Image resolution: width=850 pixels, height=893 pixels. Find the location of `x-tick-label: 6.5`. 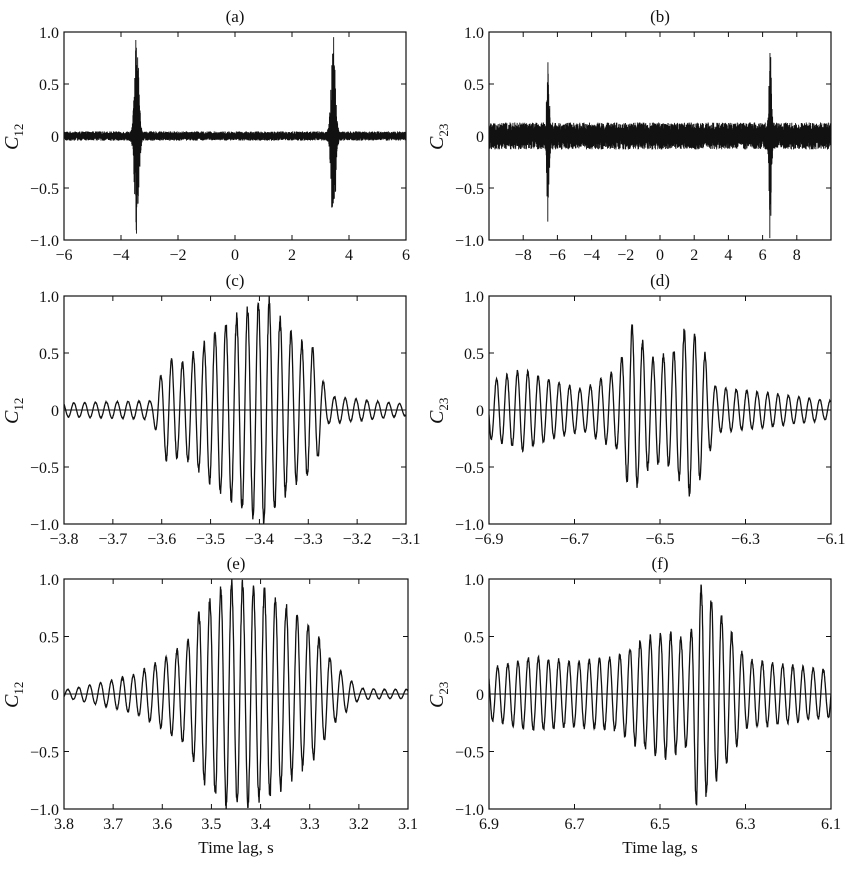

x-tick-label: 6.5 is located at coordinates (660, 824).